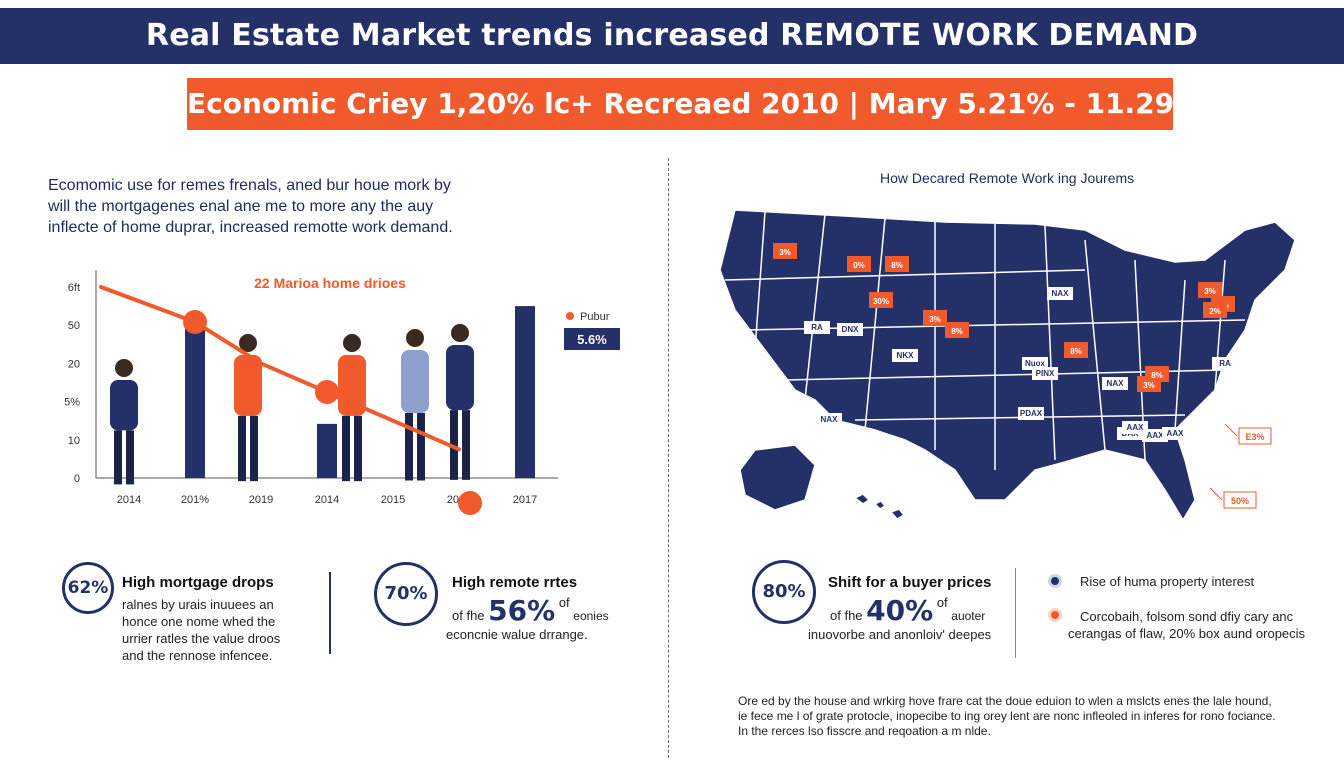 This screenshot has width=1344, height=768. Describe the element at coordinates (199, 621) in the screenshot. I see `stat-line: honce one nome whed the` at that location.